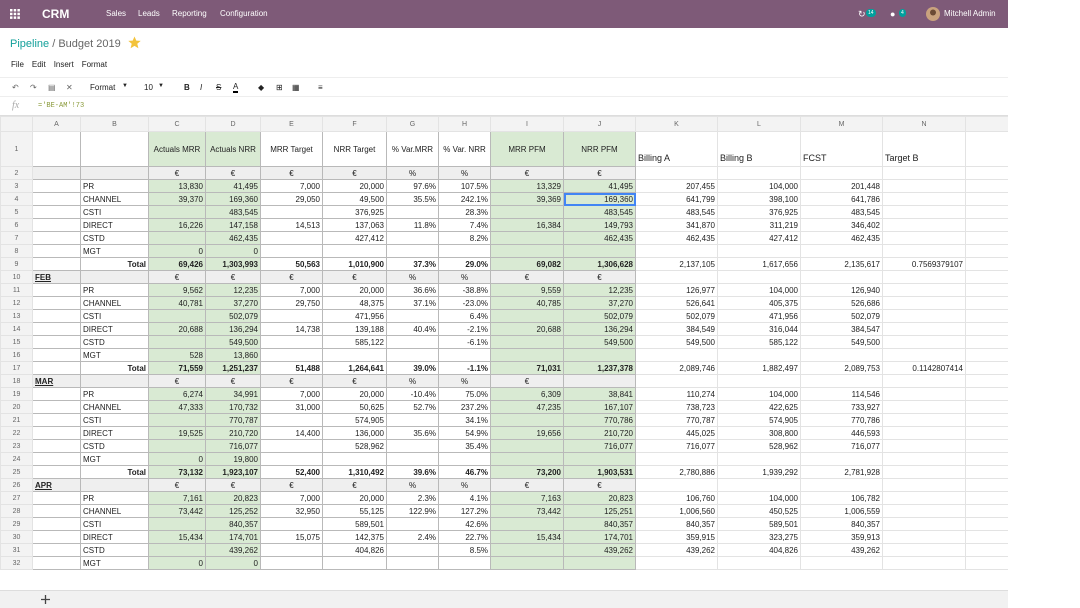 This screenshot has height=608, width=1080. Describe the element at coordinates (177, 355) in the screenshot. I see `cell: 528` at that location.